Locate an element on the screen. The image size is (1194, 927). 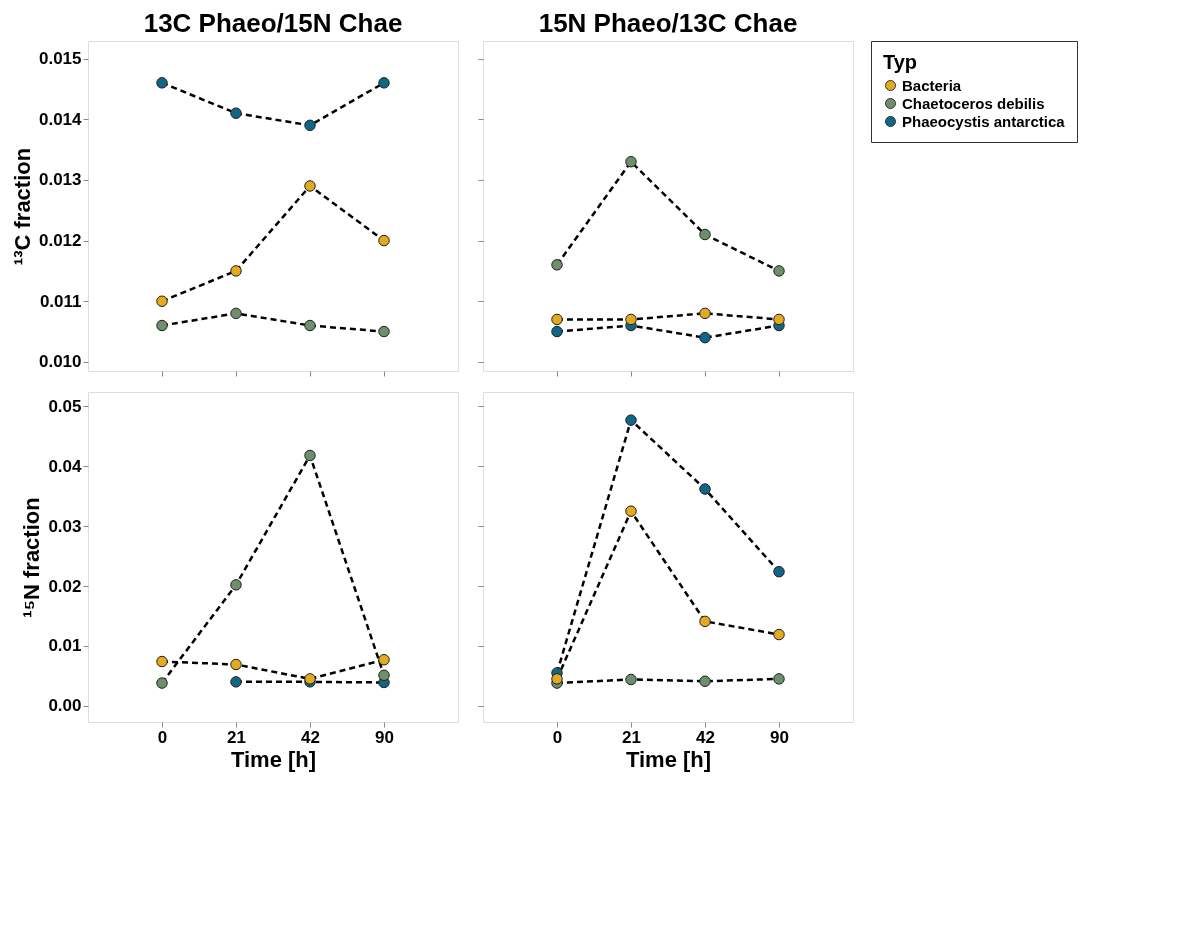
y-tick-label: 0.012 is located at coordinates (60, 241).